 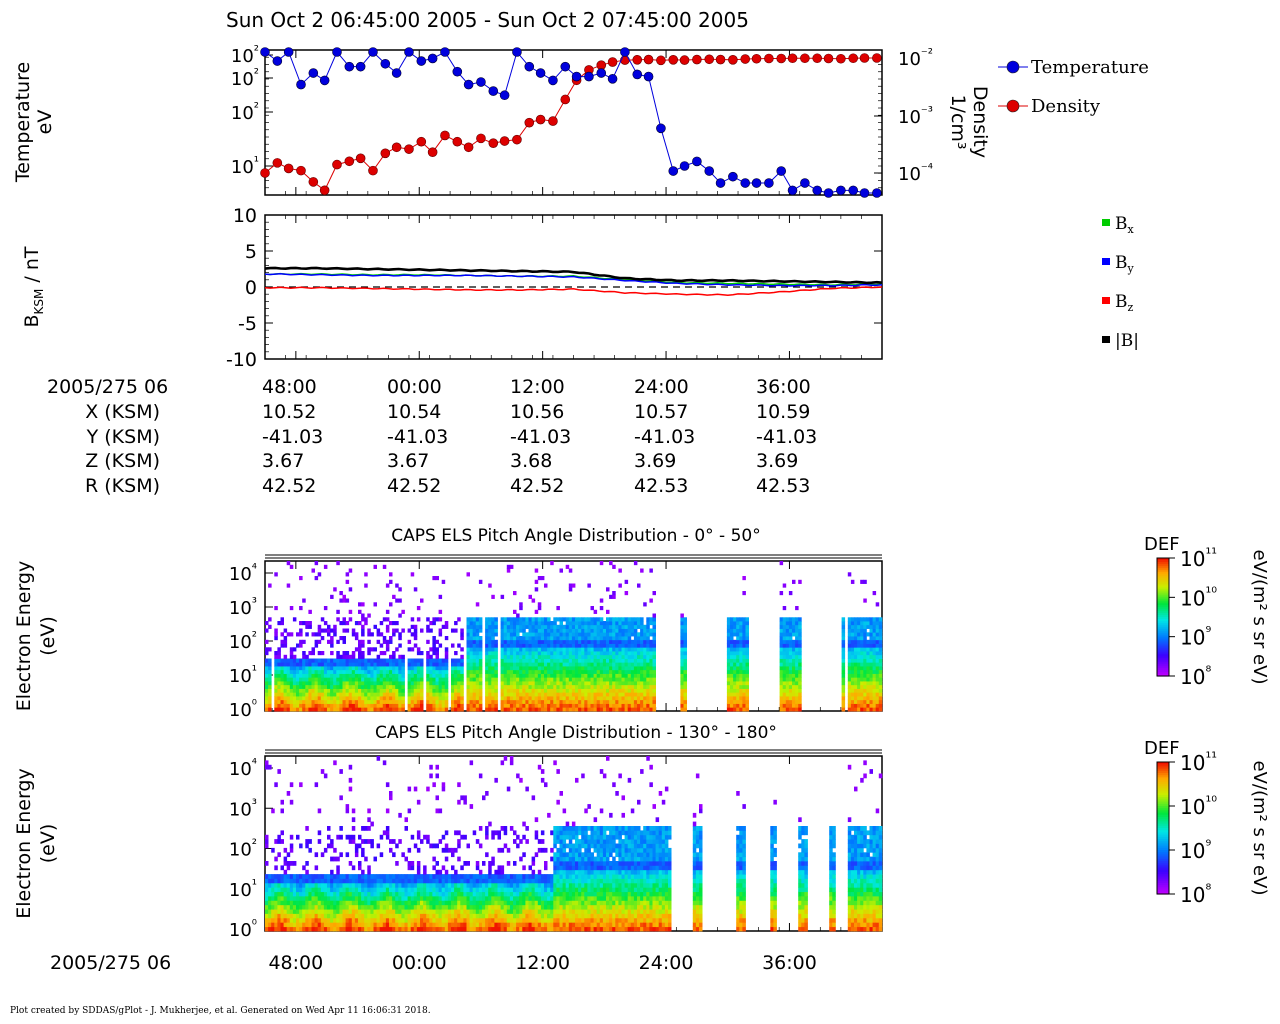 I want to click on ephemeris-time-label: 24:00, so click(x=661, y=387).